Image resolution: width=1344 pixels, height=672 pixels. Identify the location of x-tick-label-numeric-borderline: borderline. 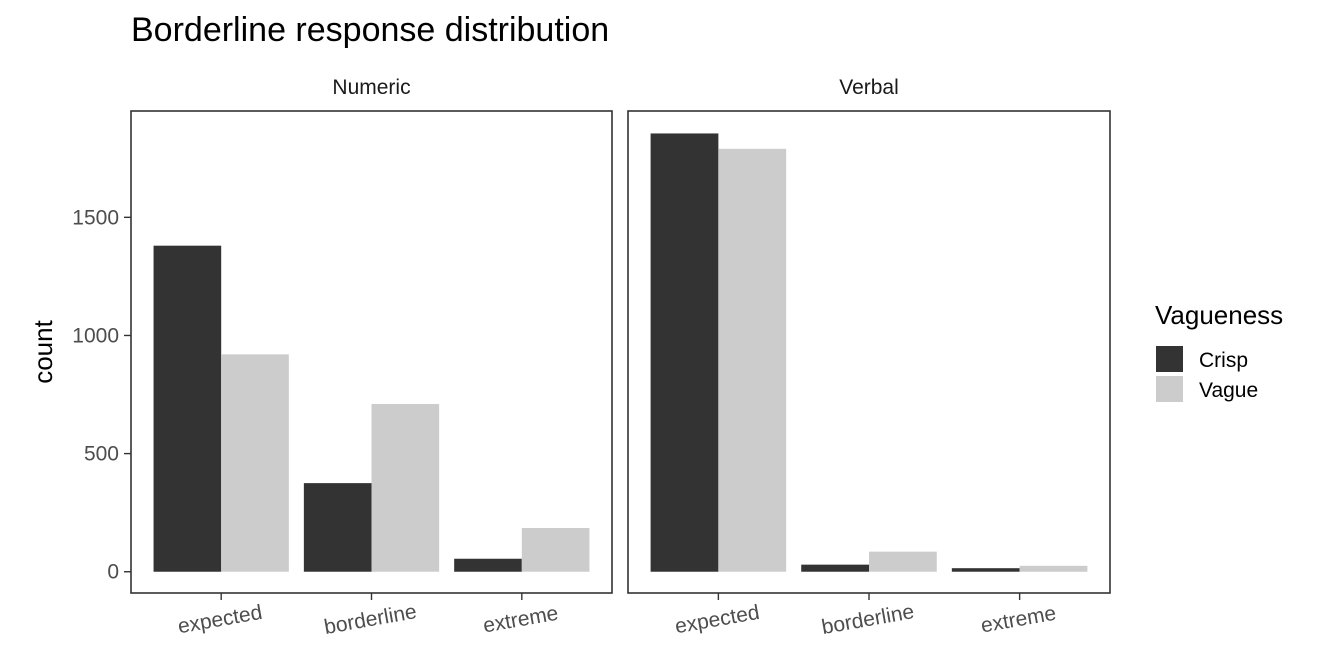
(370, 619).